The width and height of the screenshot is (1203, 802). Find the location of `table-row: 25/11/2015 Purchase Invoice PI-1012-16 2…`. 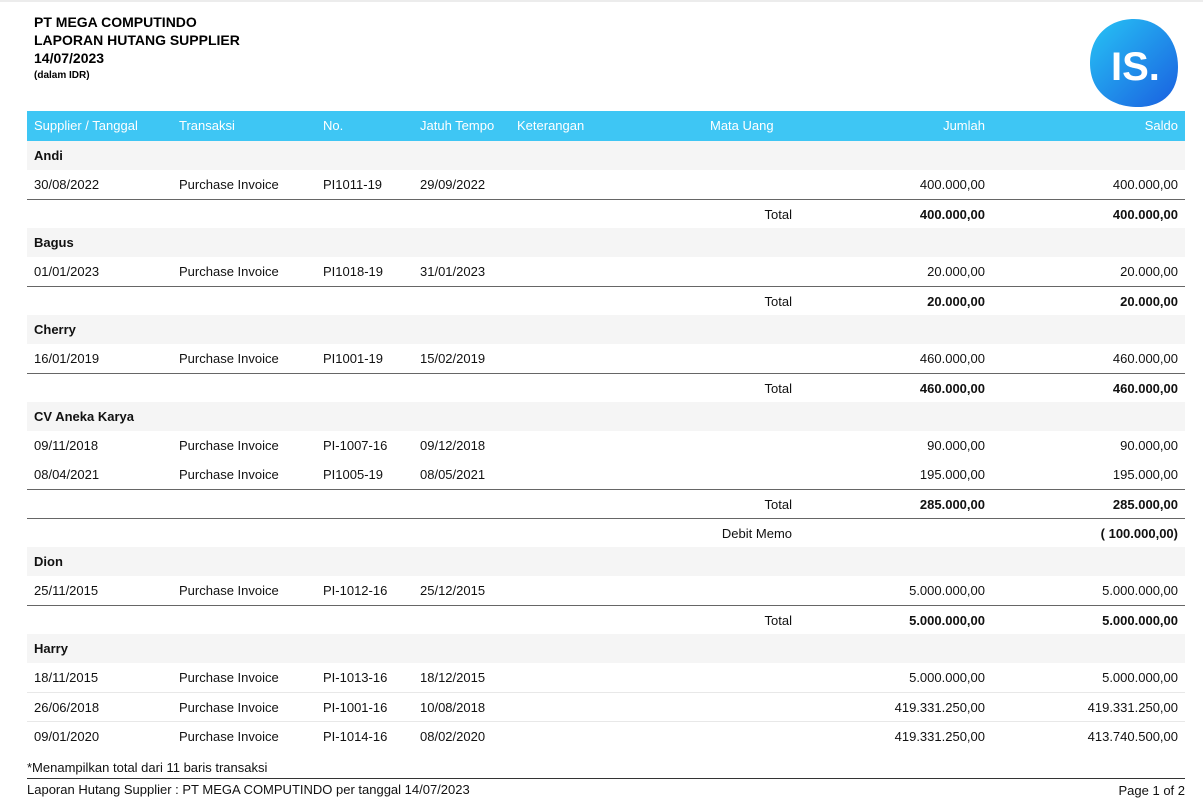

table-row: 25/11/2015 Purchase Invoice PI-1012-16 2… is located at coordinates (606, 590).